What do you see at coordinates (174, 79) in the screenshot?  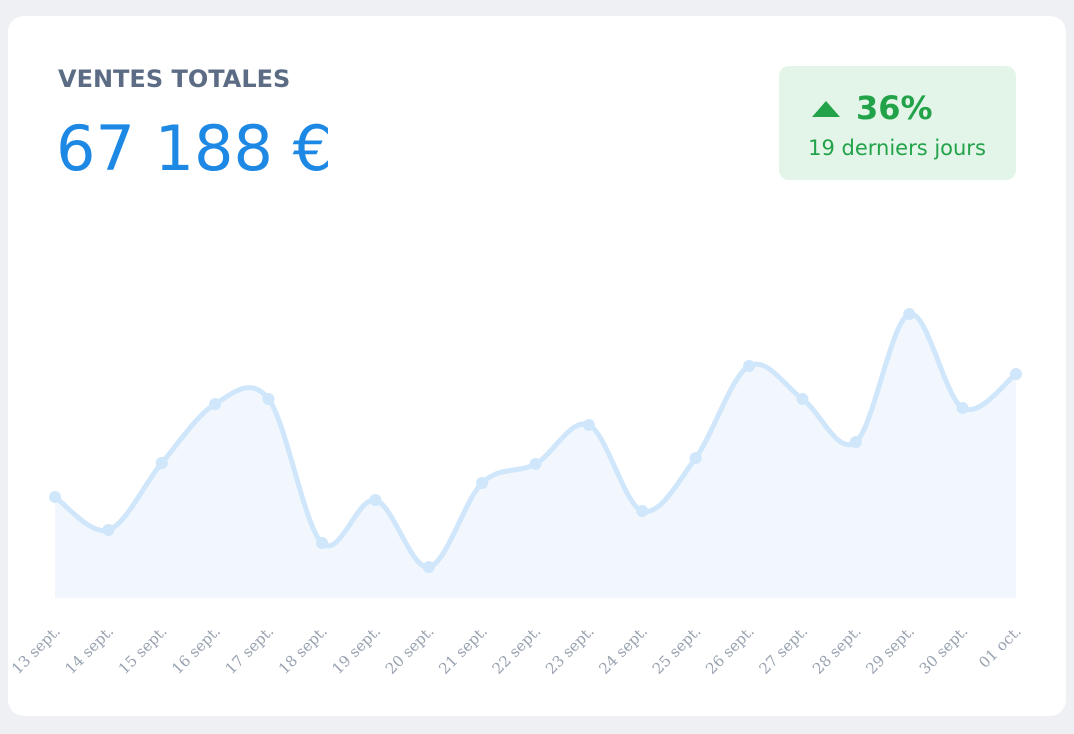 I see `card-title: VENTES TOTALES` at bounding box center [174, 79].